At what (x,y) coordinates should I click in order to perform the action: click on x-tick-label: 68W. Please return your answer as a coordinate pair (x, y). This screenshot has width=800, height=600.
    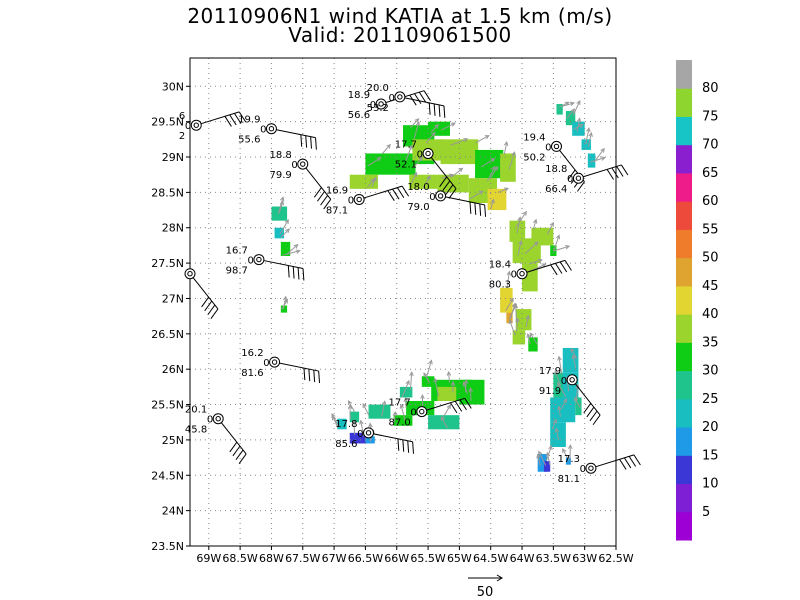
    Looking at the image, I should click on (271, 558).